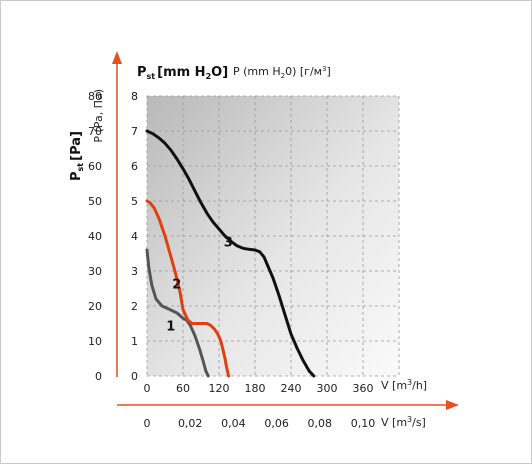 This screenshot has width=532, height=465. What do you see at coordinates (190, 423) in the screenshot?
I see `x-m3s-tick-label: 0,02` at bounding box center [190, 423].